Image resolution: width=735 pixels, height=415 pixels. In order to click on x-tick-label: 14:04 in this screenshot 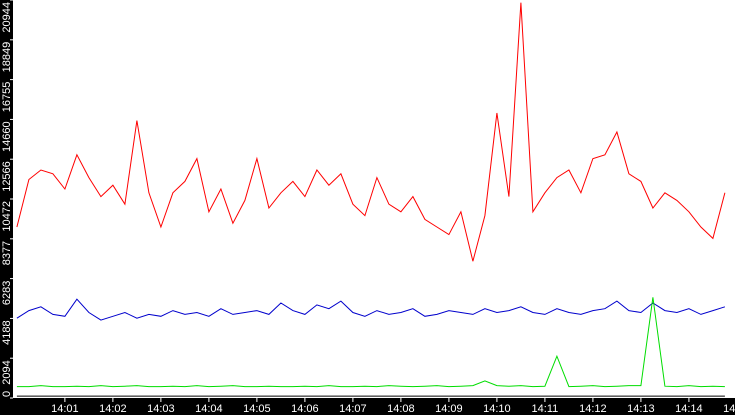, I will do `click(209, 409)`.